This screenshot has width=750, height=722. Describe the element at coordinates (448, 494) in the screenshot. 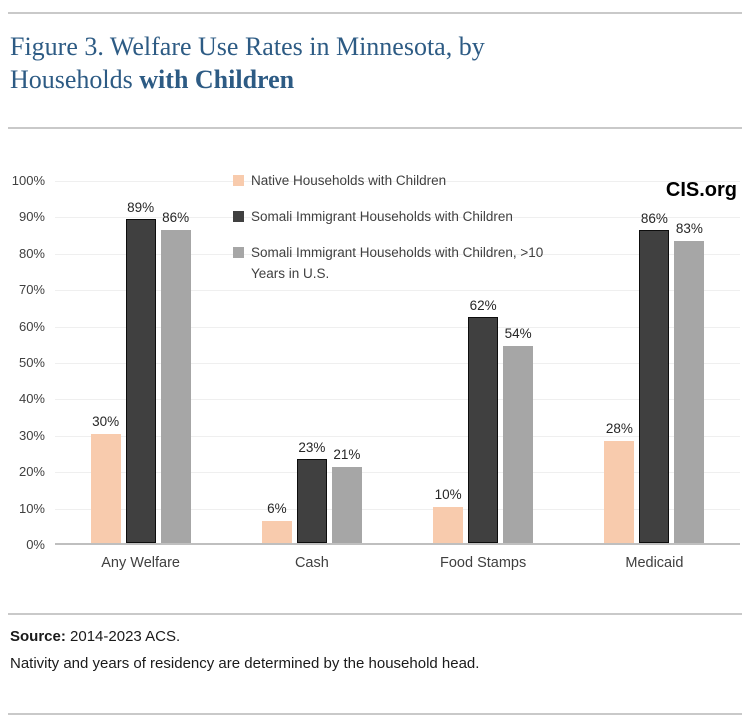

I see `bar-value-label: 10%` at that location.